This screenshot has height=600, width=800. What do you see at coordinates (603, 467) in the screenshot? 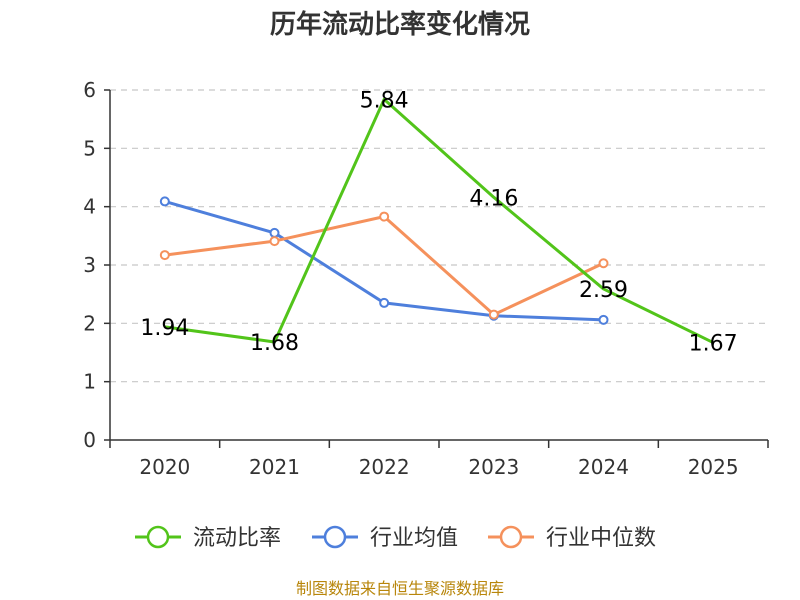
I see `x-tick-label: 2024` at bounding box center [603, 467].